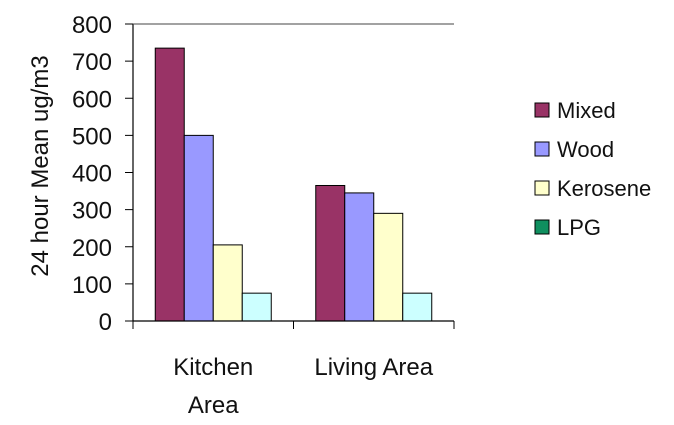 Image resolution: width=674 pixels, height=425 pixels. What do you see at coordinates (92, 62) in the screenshot?
I see `y-tick-label: 700` at bounding box center [92, 62].